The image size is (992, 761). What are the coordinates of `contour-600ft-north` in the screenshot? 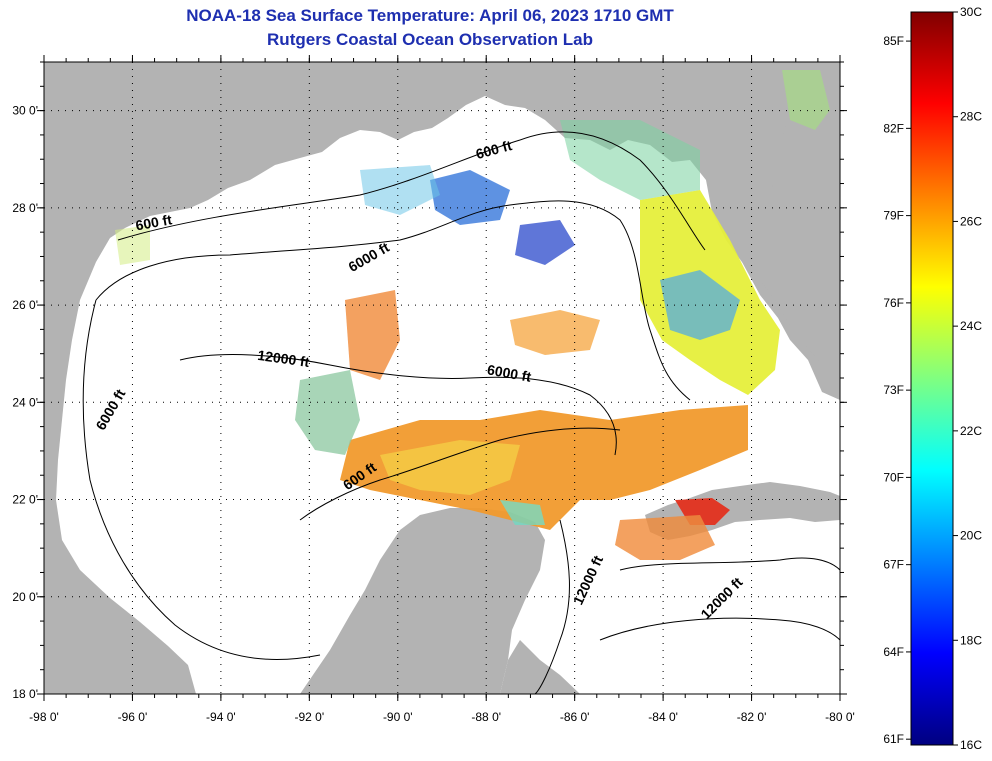 It's located at (411, 191).